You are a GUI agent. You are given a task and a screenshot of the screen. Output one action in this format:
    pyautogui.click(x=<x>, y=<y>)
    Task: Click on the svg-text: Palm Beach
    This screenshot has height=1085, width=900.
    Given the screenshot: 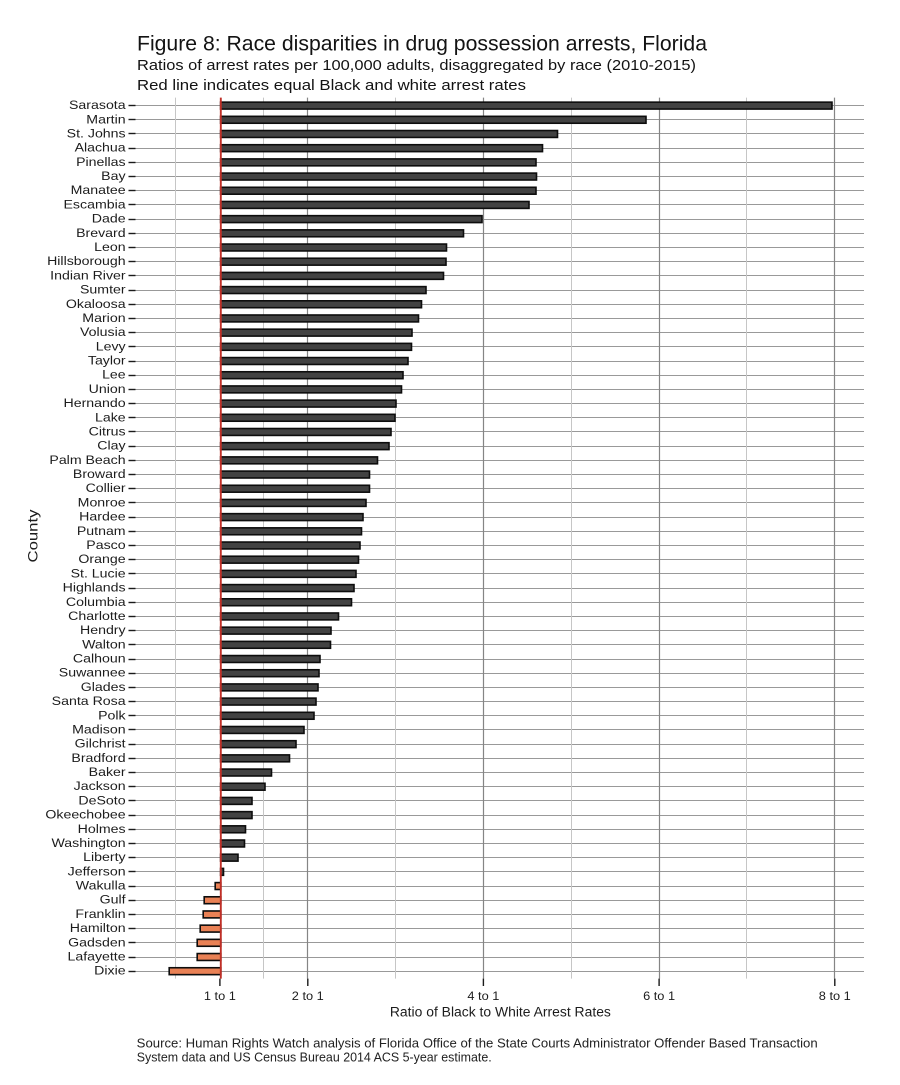 What is the action you would take?
    pyautogui.click(x=87, y=460)
    